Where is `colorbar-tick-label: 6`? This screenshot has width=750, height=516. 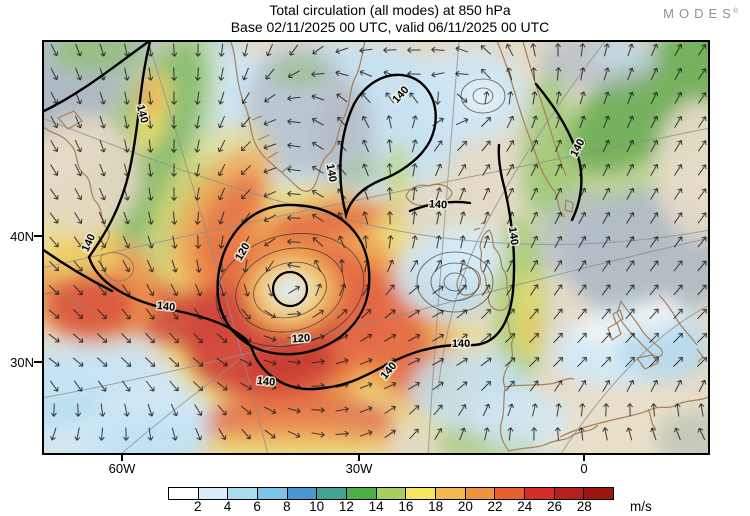
colorbar-tick-label: 6 is located at coordinates (257, 506).